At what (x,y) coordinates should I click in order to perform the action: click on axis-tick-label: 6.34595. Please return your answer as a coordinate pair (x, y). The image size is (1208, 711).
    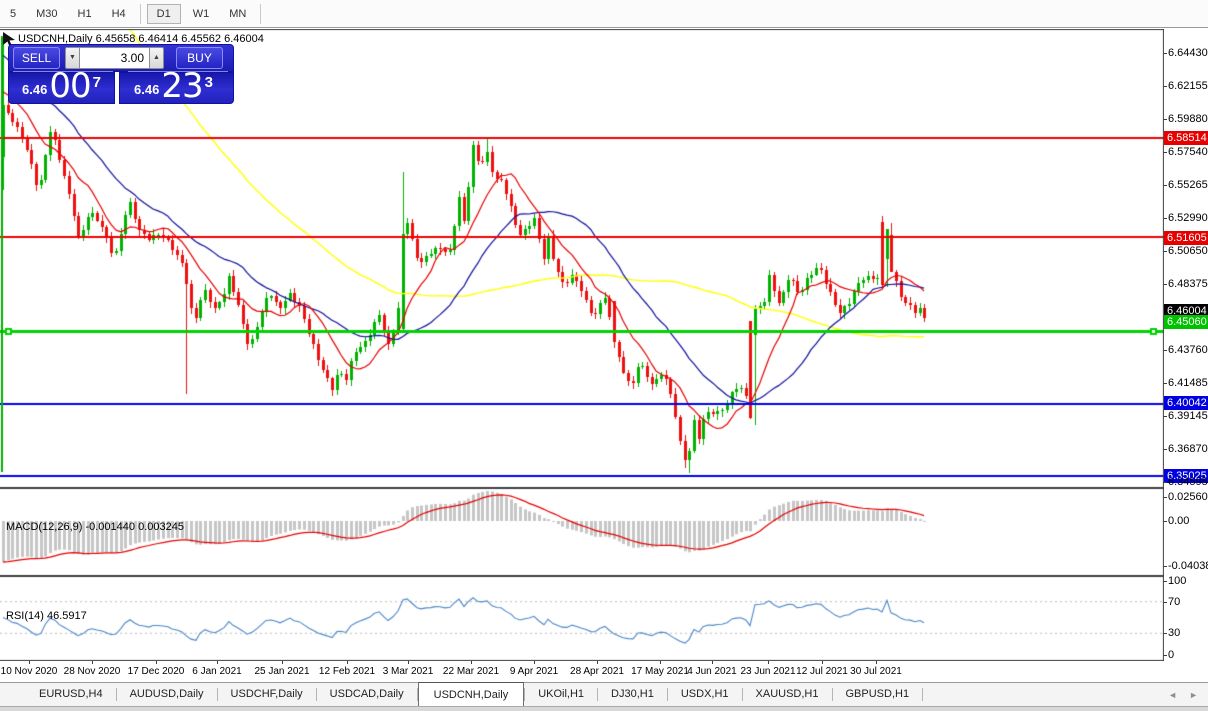
    Looking at the image, I should click on (1188, 482).